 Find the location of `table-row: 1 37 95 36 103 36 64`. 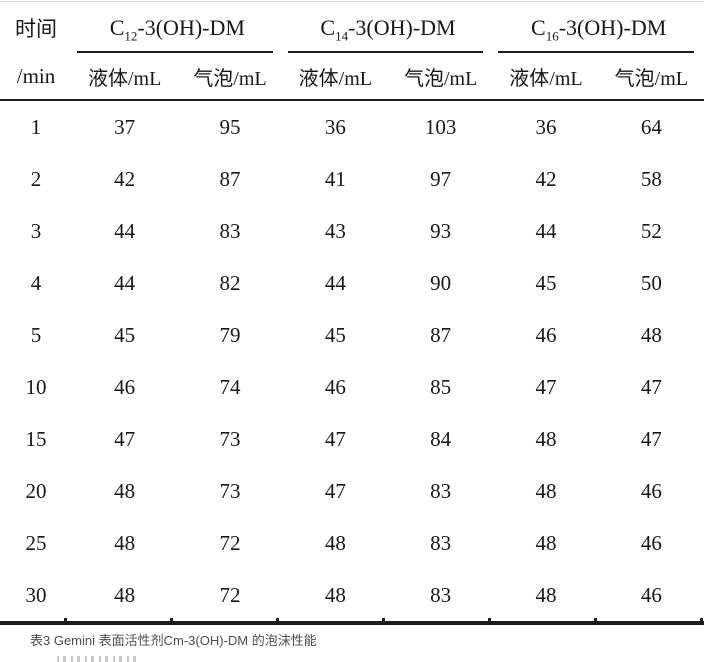

table-row: 1 37 95 36 103 36 64 is located at coordinates (352, 126).